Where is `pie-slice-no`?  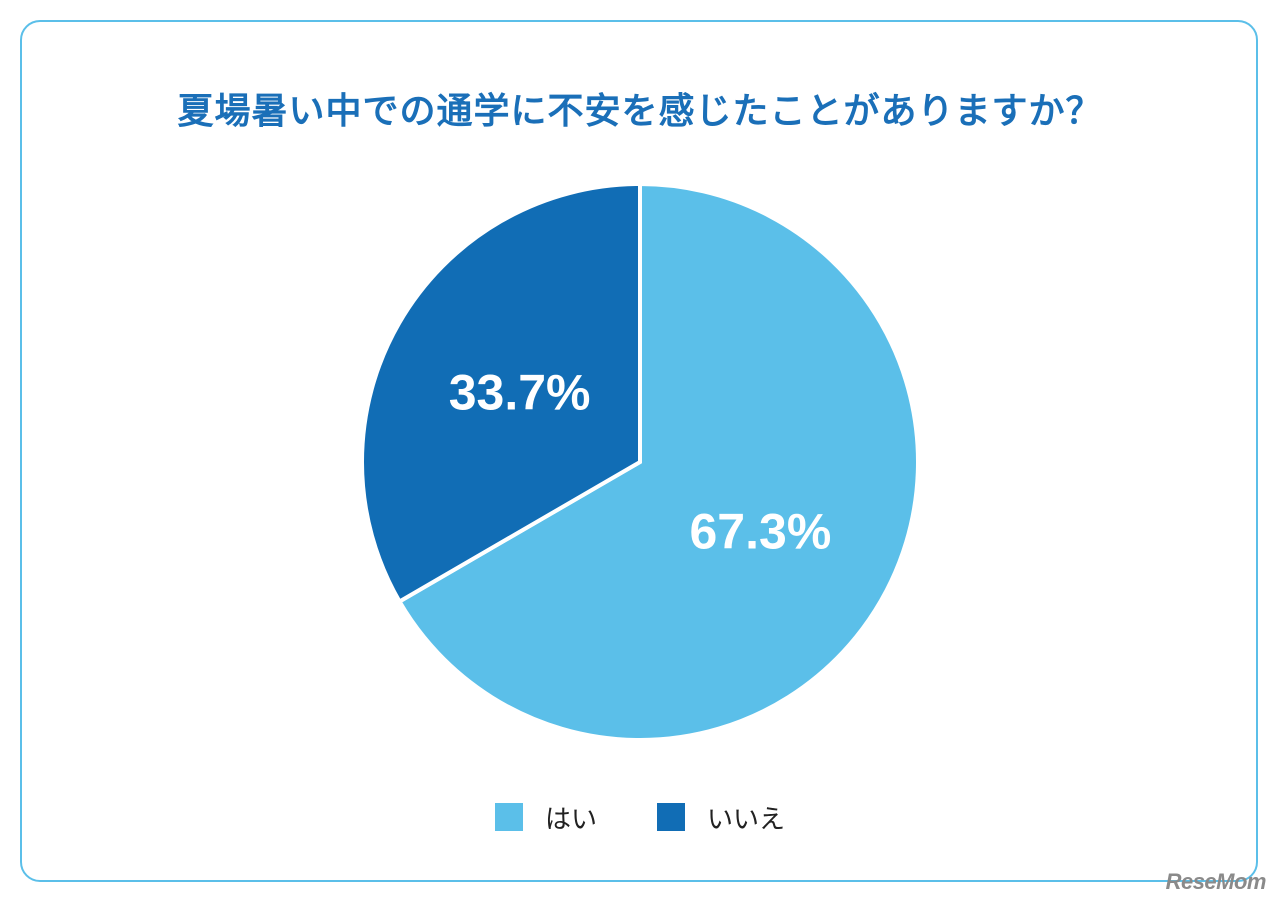 pie-slice-no is located at coordinates (501, 393).